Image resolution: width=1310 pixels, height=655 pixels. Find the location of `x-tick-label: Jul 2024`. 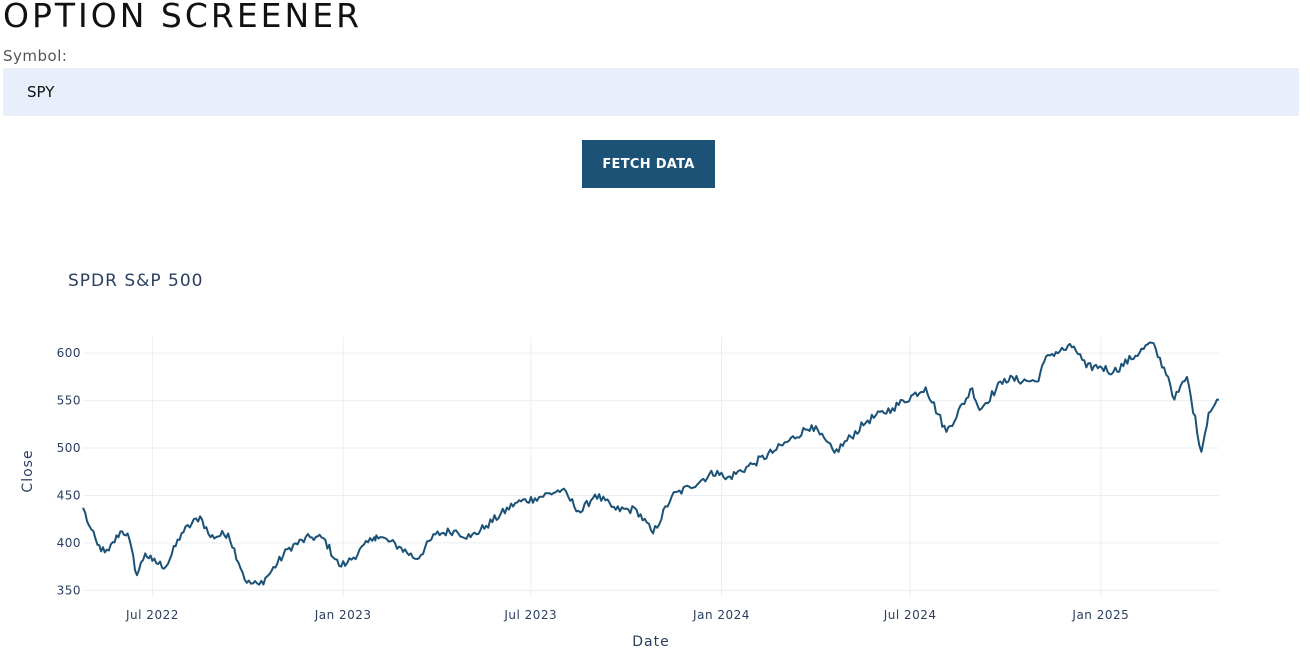

x-tick-label: Jul 2024 is located at coordinates (910, 615).